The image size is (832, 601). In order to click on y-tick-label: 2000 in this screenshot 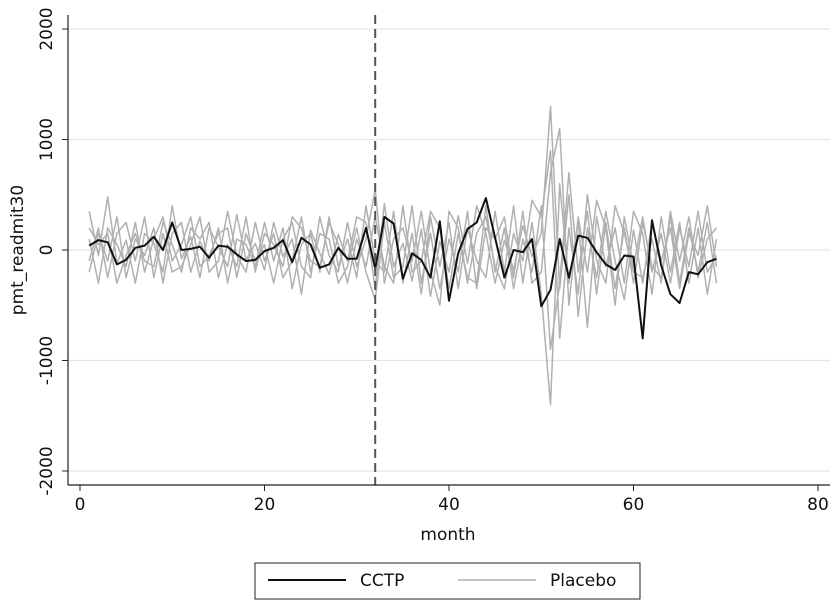, I will do `click(47, 28)`.